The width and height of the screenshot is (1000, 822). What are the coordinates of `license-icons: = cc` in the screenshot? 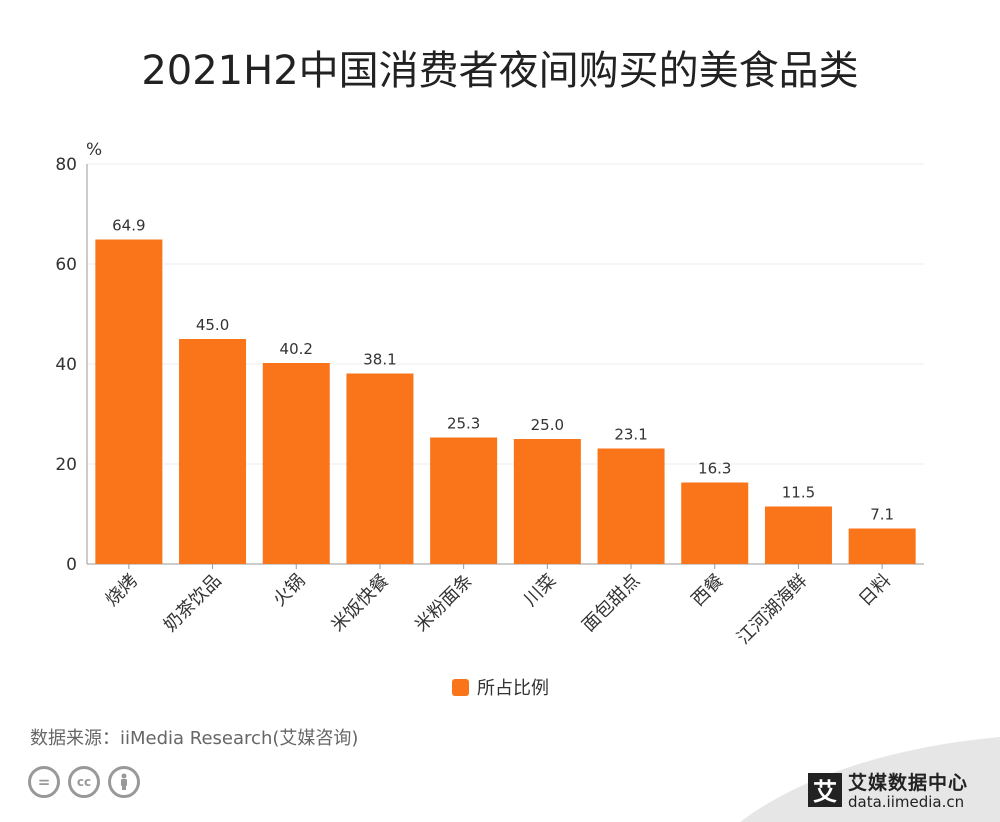 It's located at (84, 782).